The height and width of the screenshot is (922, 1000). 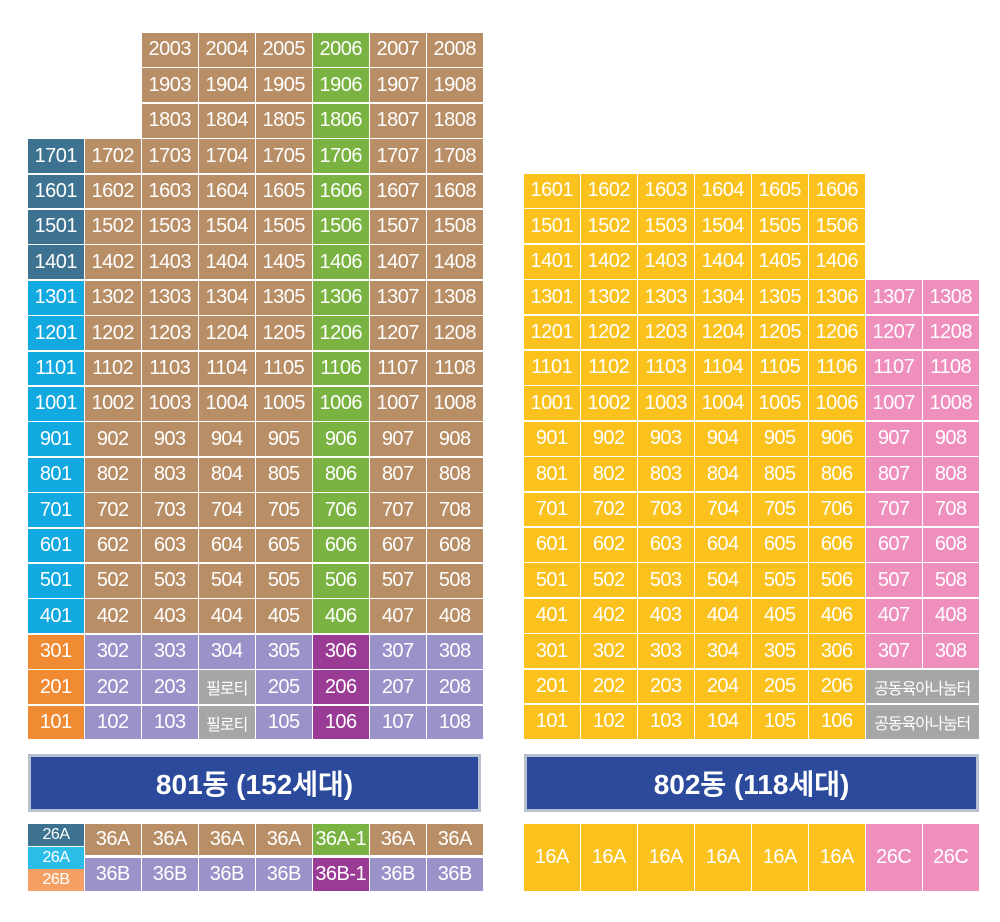 What do you see at coordinates (837, 368) in the screenshot?
I see `unit-802-1106: 1106` at bounding box center [837, 368].